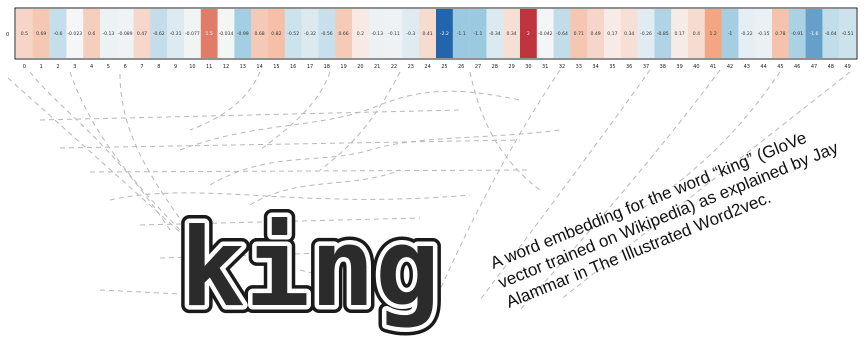 This screenshot has height=351, width=868. Describe the element at coordinates (848, 34) in the screenshot. I see `cell-value-label: -0.51` at that location.